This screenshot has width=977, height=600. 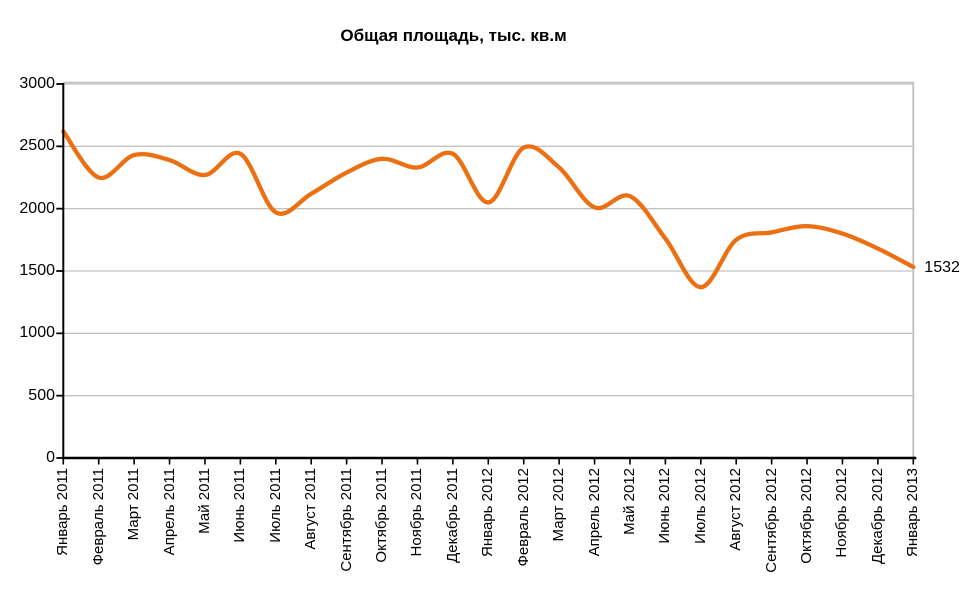 What do you see at coordinates (37, 270) in the screenshot?
I see `y-axis-label: 1500` at bounding box center [37, 270].